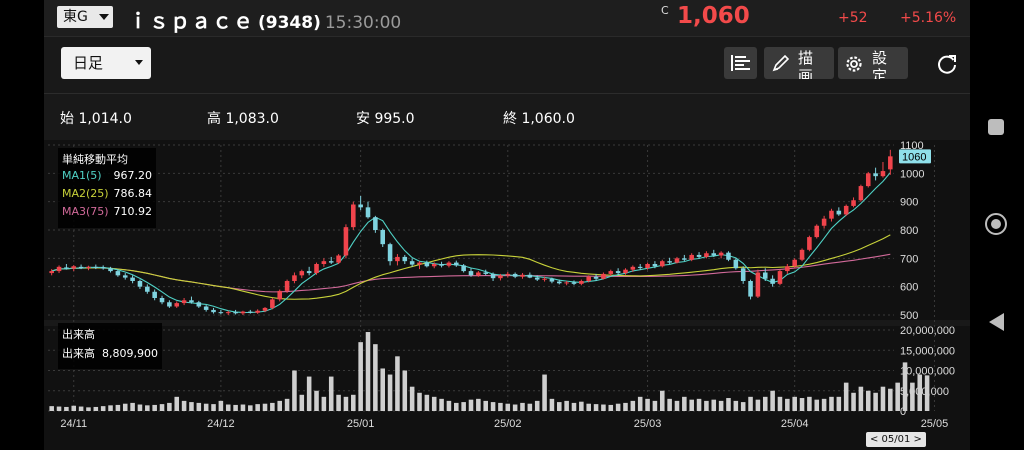 This screenshot has width=1024, height=450. What do you see at coordinates (510, 119) in the screenshot?
I see `close-label: 終` at bounding box center [510, 119].